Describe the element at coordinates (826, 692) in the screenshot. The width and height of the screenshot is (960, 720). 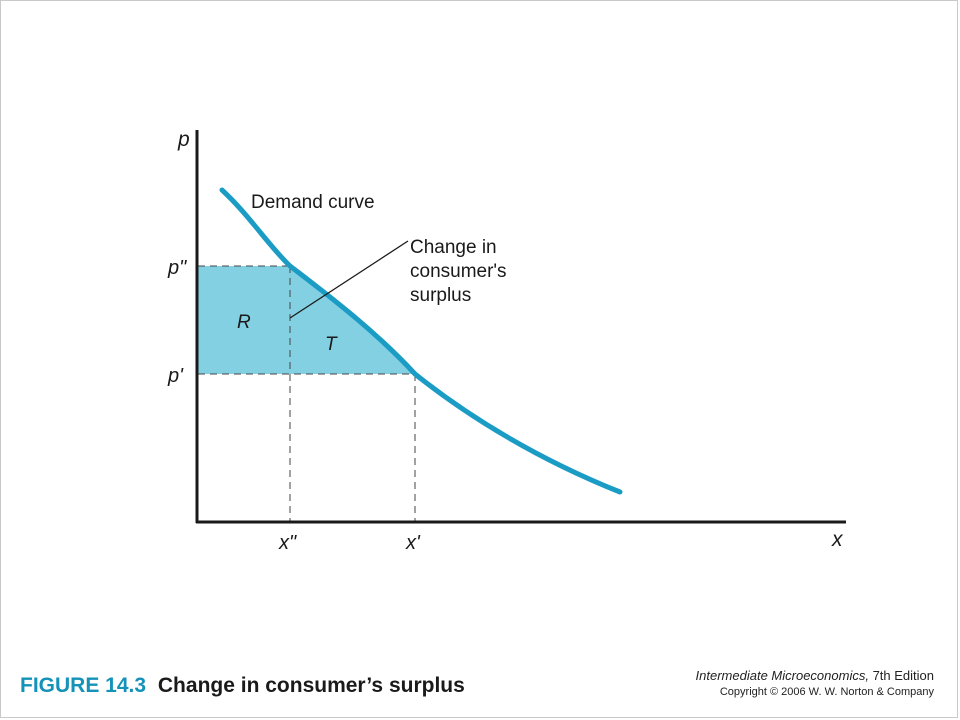
I see `copyright: Copyright © 2006 W. W. Norton & Company` at that location.